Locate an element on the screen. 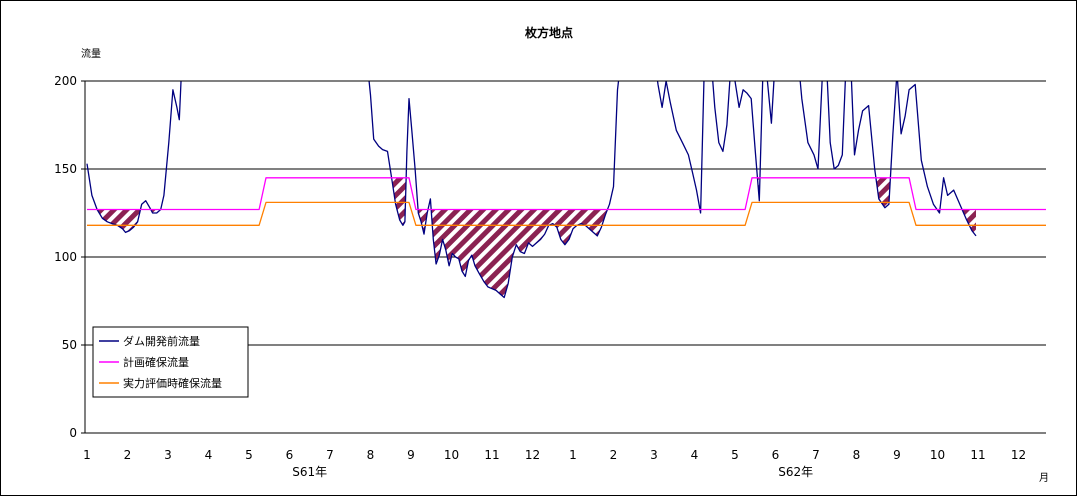 Image resolution: width=1077 pixels, height=496 pixels. x-tick-label-13: 1 is located at coordinates (573, 455).